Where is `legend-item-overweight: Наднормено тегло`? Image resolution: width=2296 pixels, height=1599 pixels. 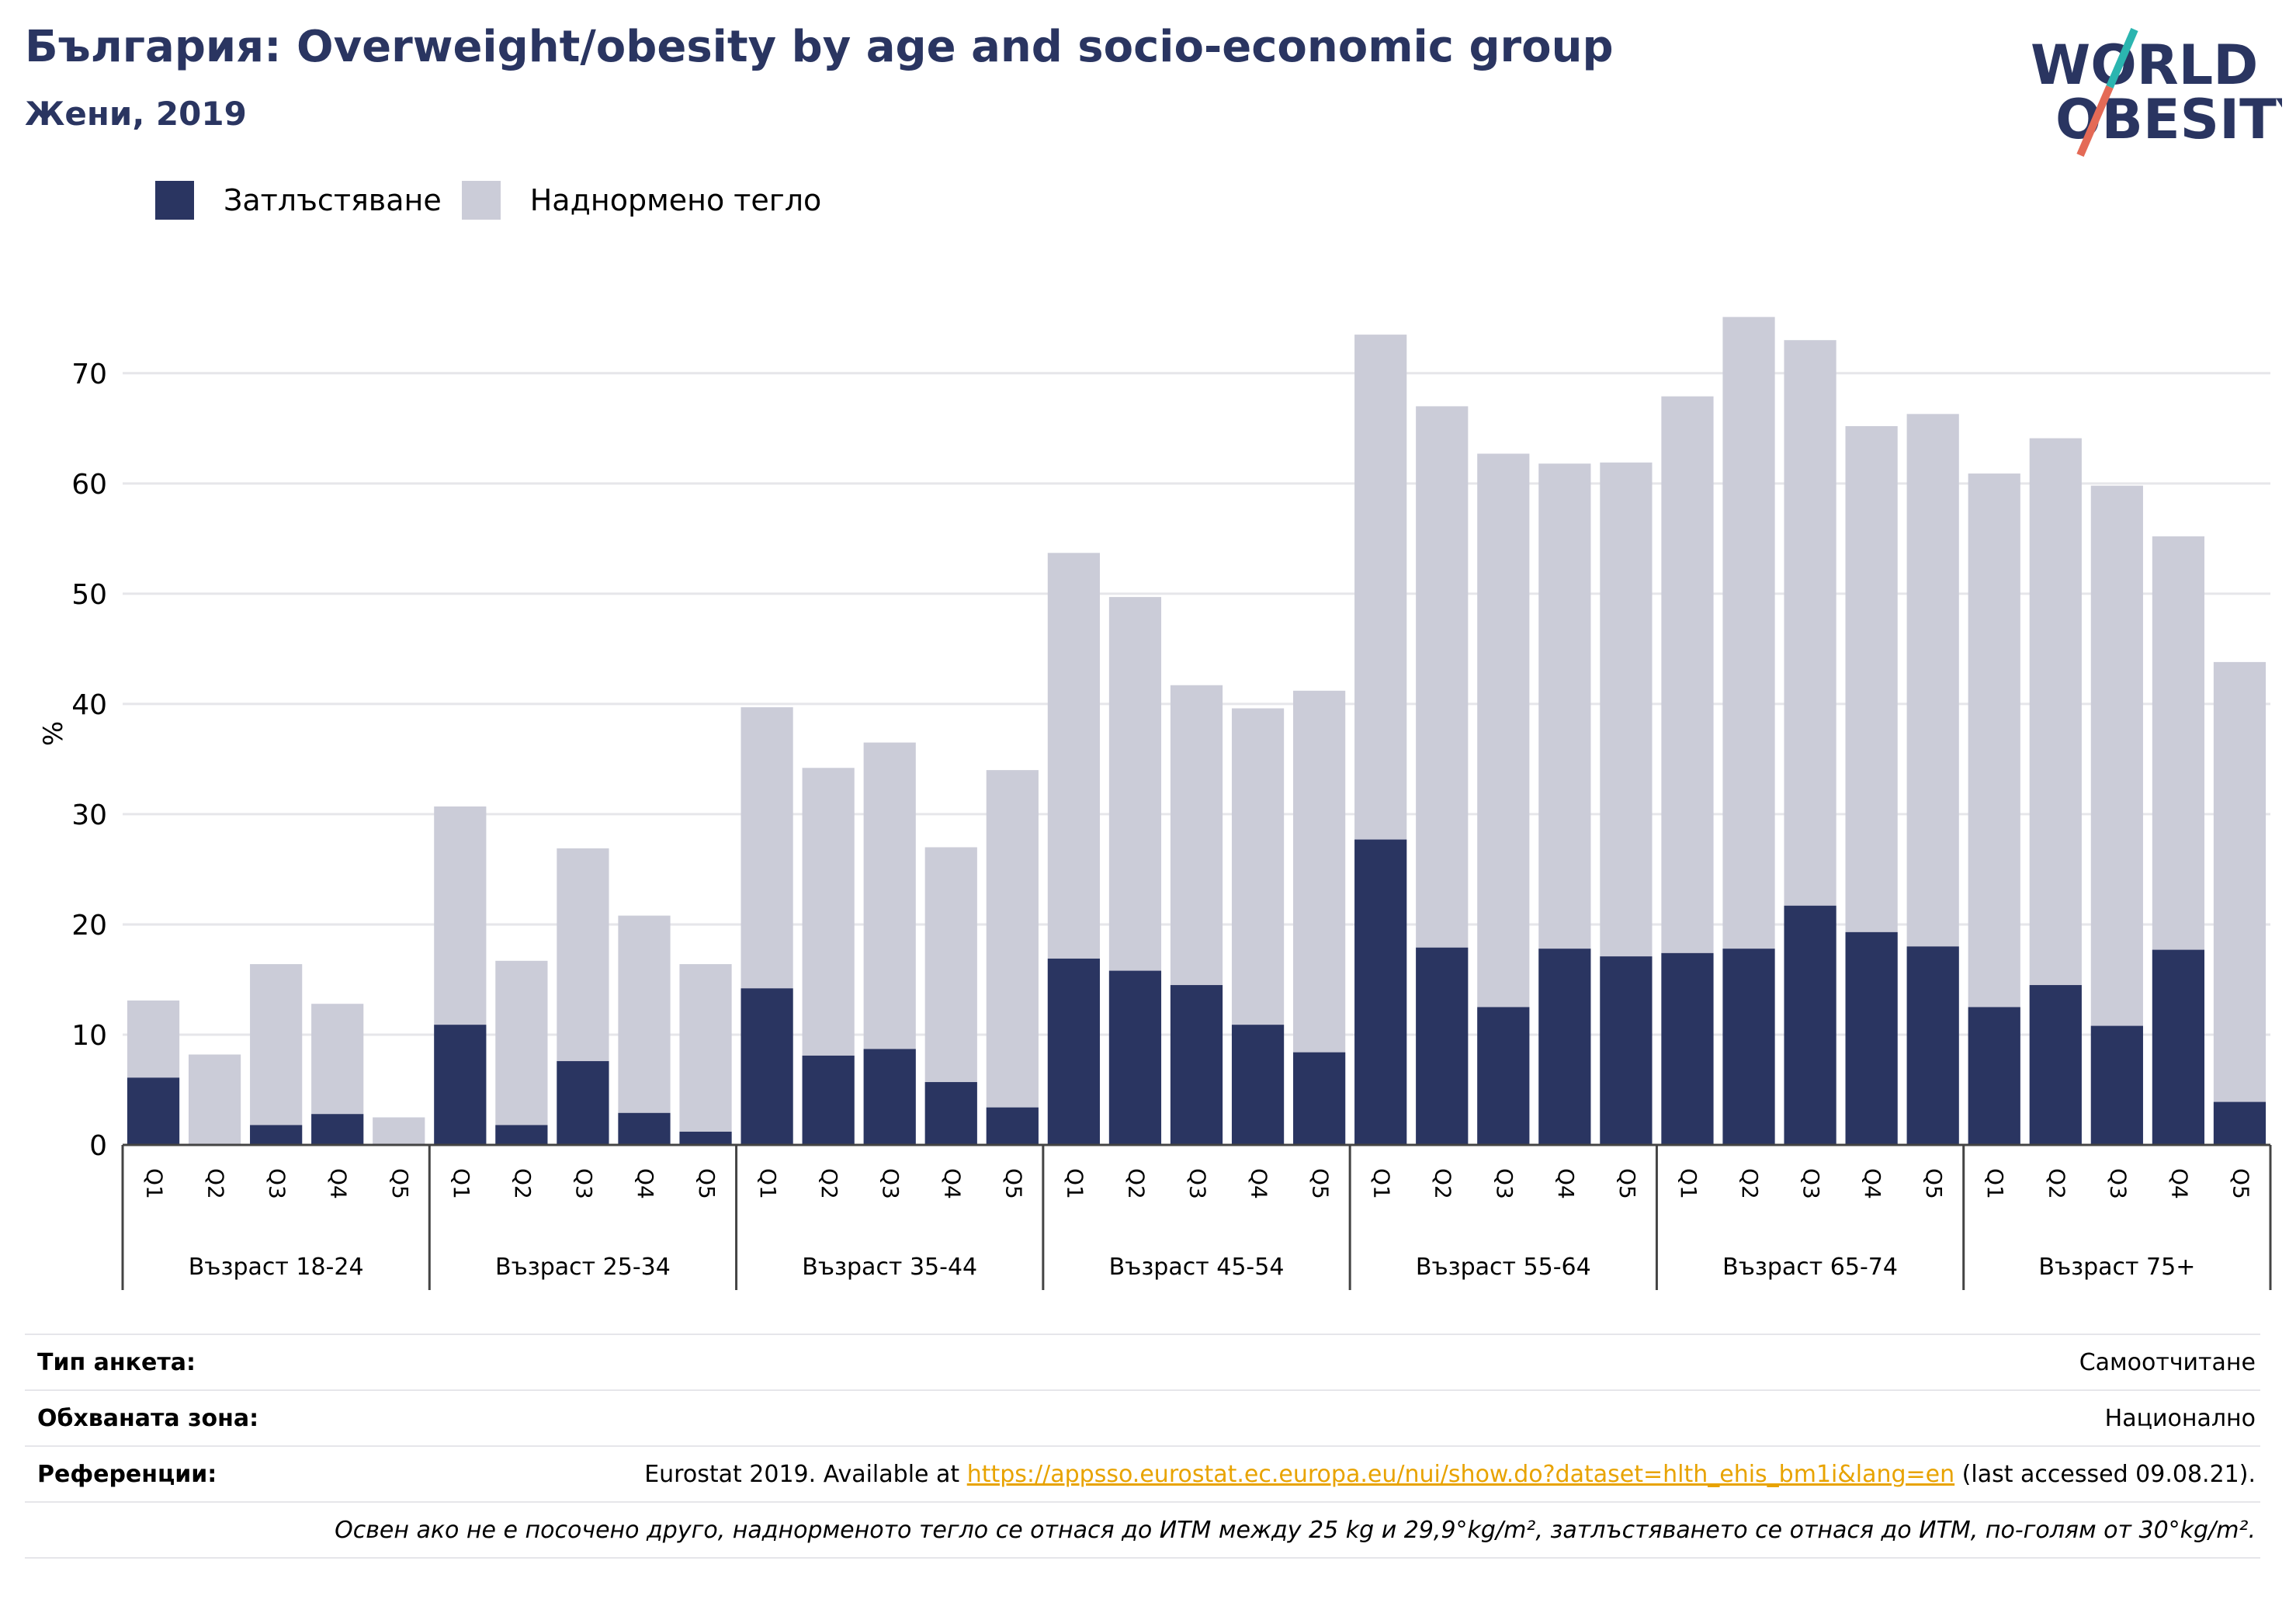
legend-item-overweight: Наднормено тегло is located at coordinates (641, 200).